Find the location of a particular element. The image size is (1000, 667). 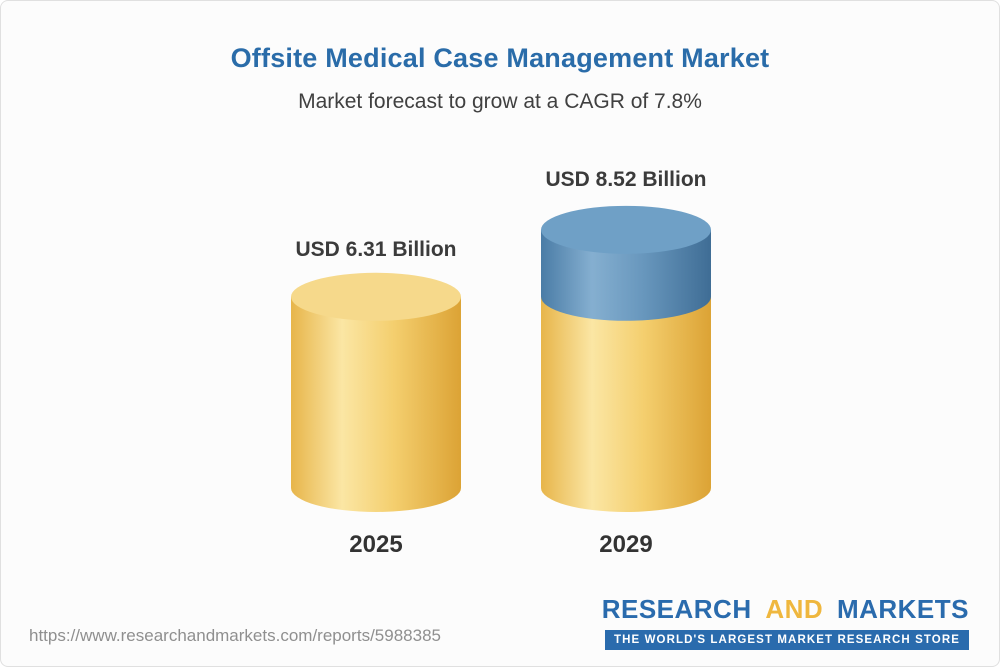

logo-word-and: AND is located at coordinates (794, 609).